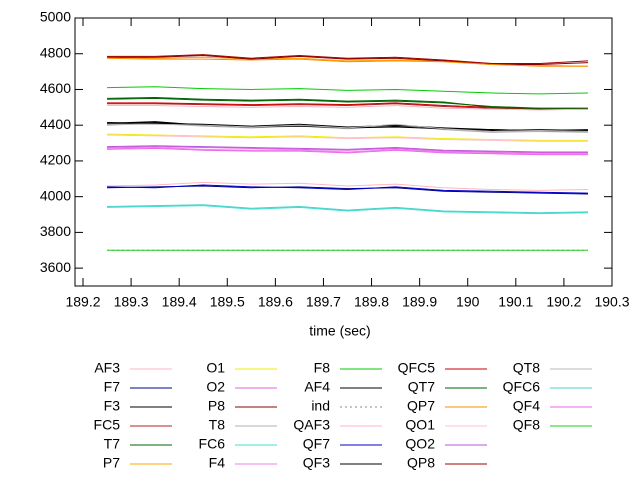 The height and width of the screenshot is (480, 640). What do you see at coordinates (526, 368) in the screenshot?
I see `legend-label: QT8` at bounding box center [526, 368].